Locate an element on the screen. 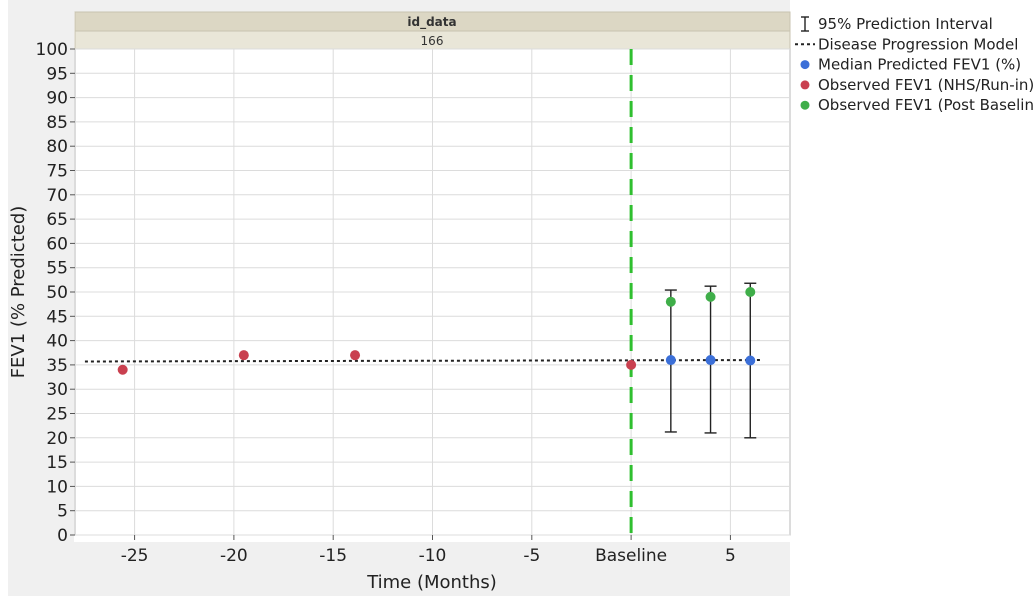  legend-label: Observed FEV1 (Post Baseline) is located at coordinates (926, 105).